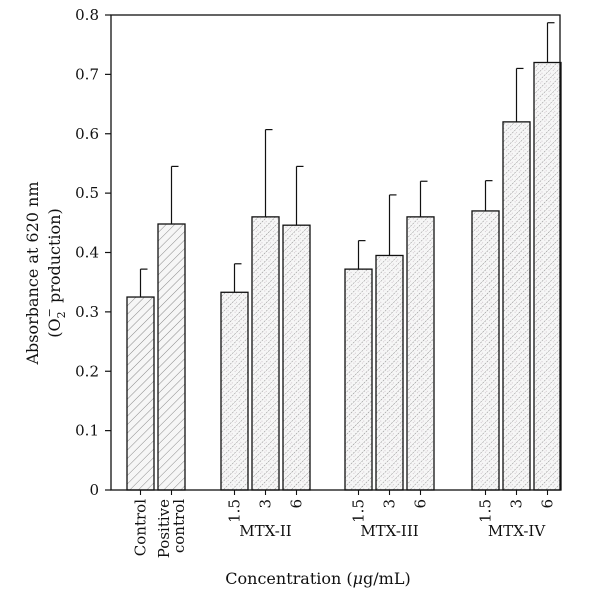  Describe the element at coordinates (54, 327) in the screenshot. I see `y-sub-open: (O` at that location.